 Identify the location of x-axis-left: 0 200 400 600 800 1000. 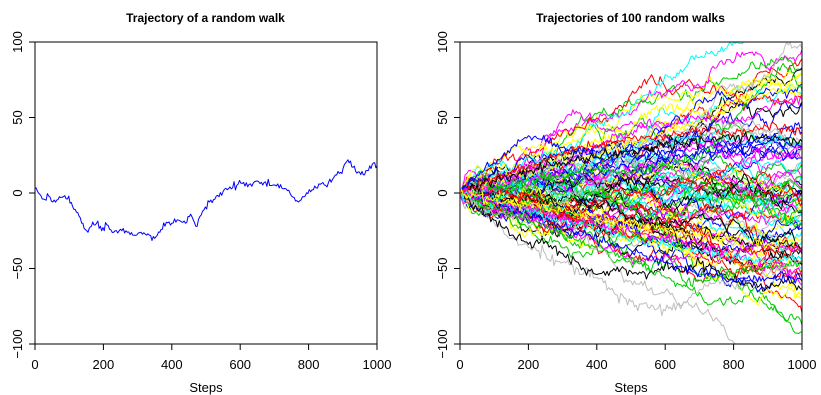
(211, 358).